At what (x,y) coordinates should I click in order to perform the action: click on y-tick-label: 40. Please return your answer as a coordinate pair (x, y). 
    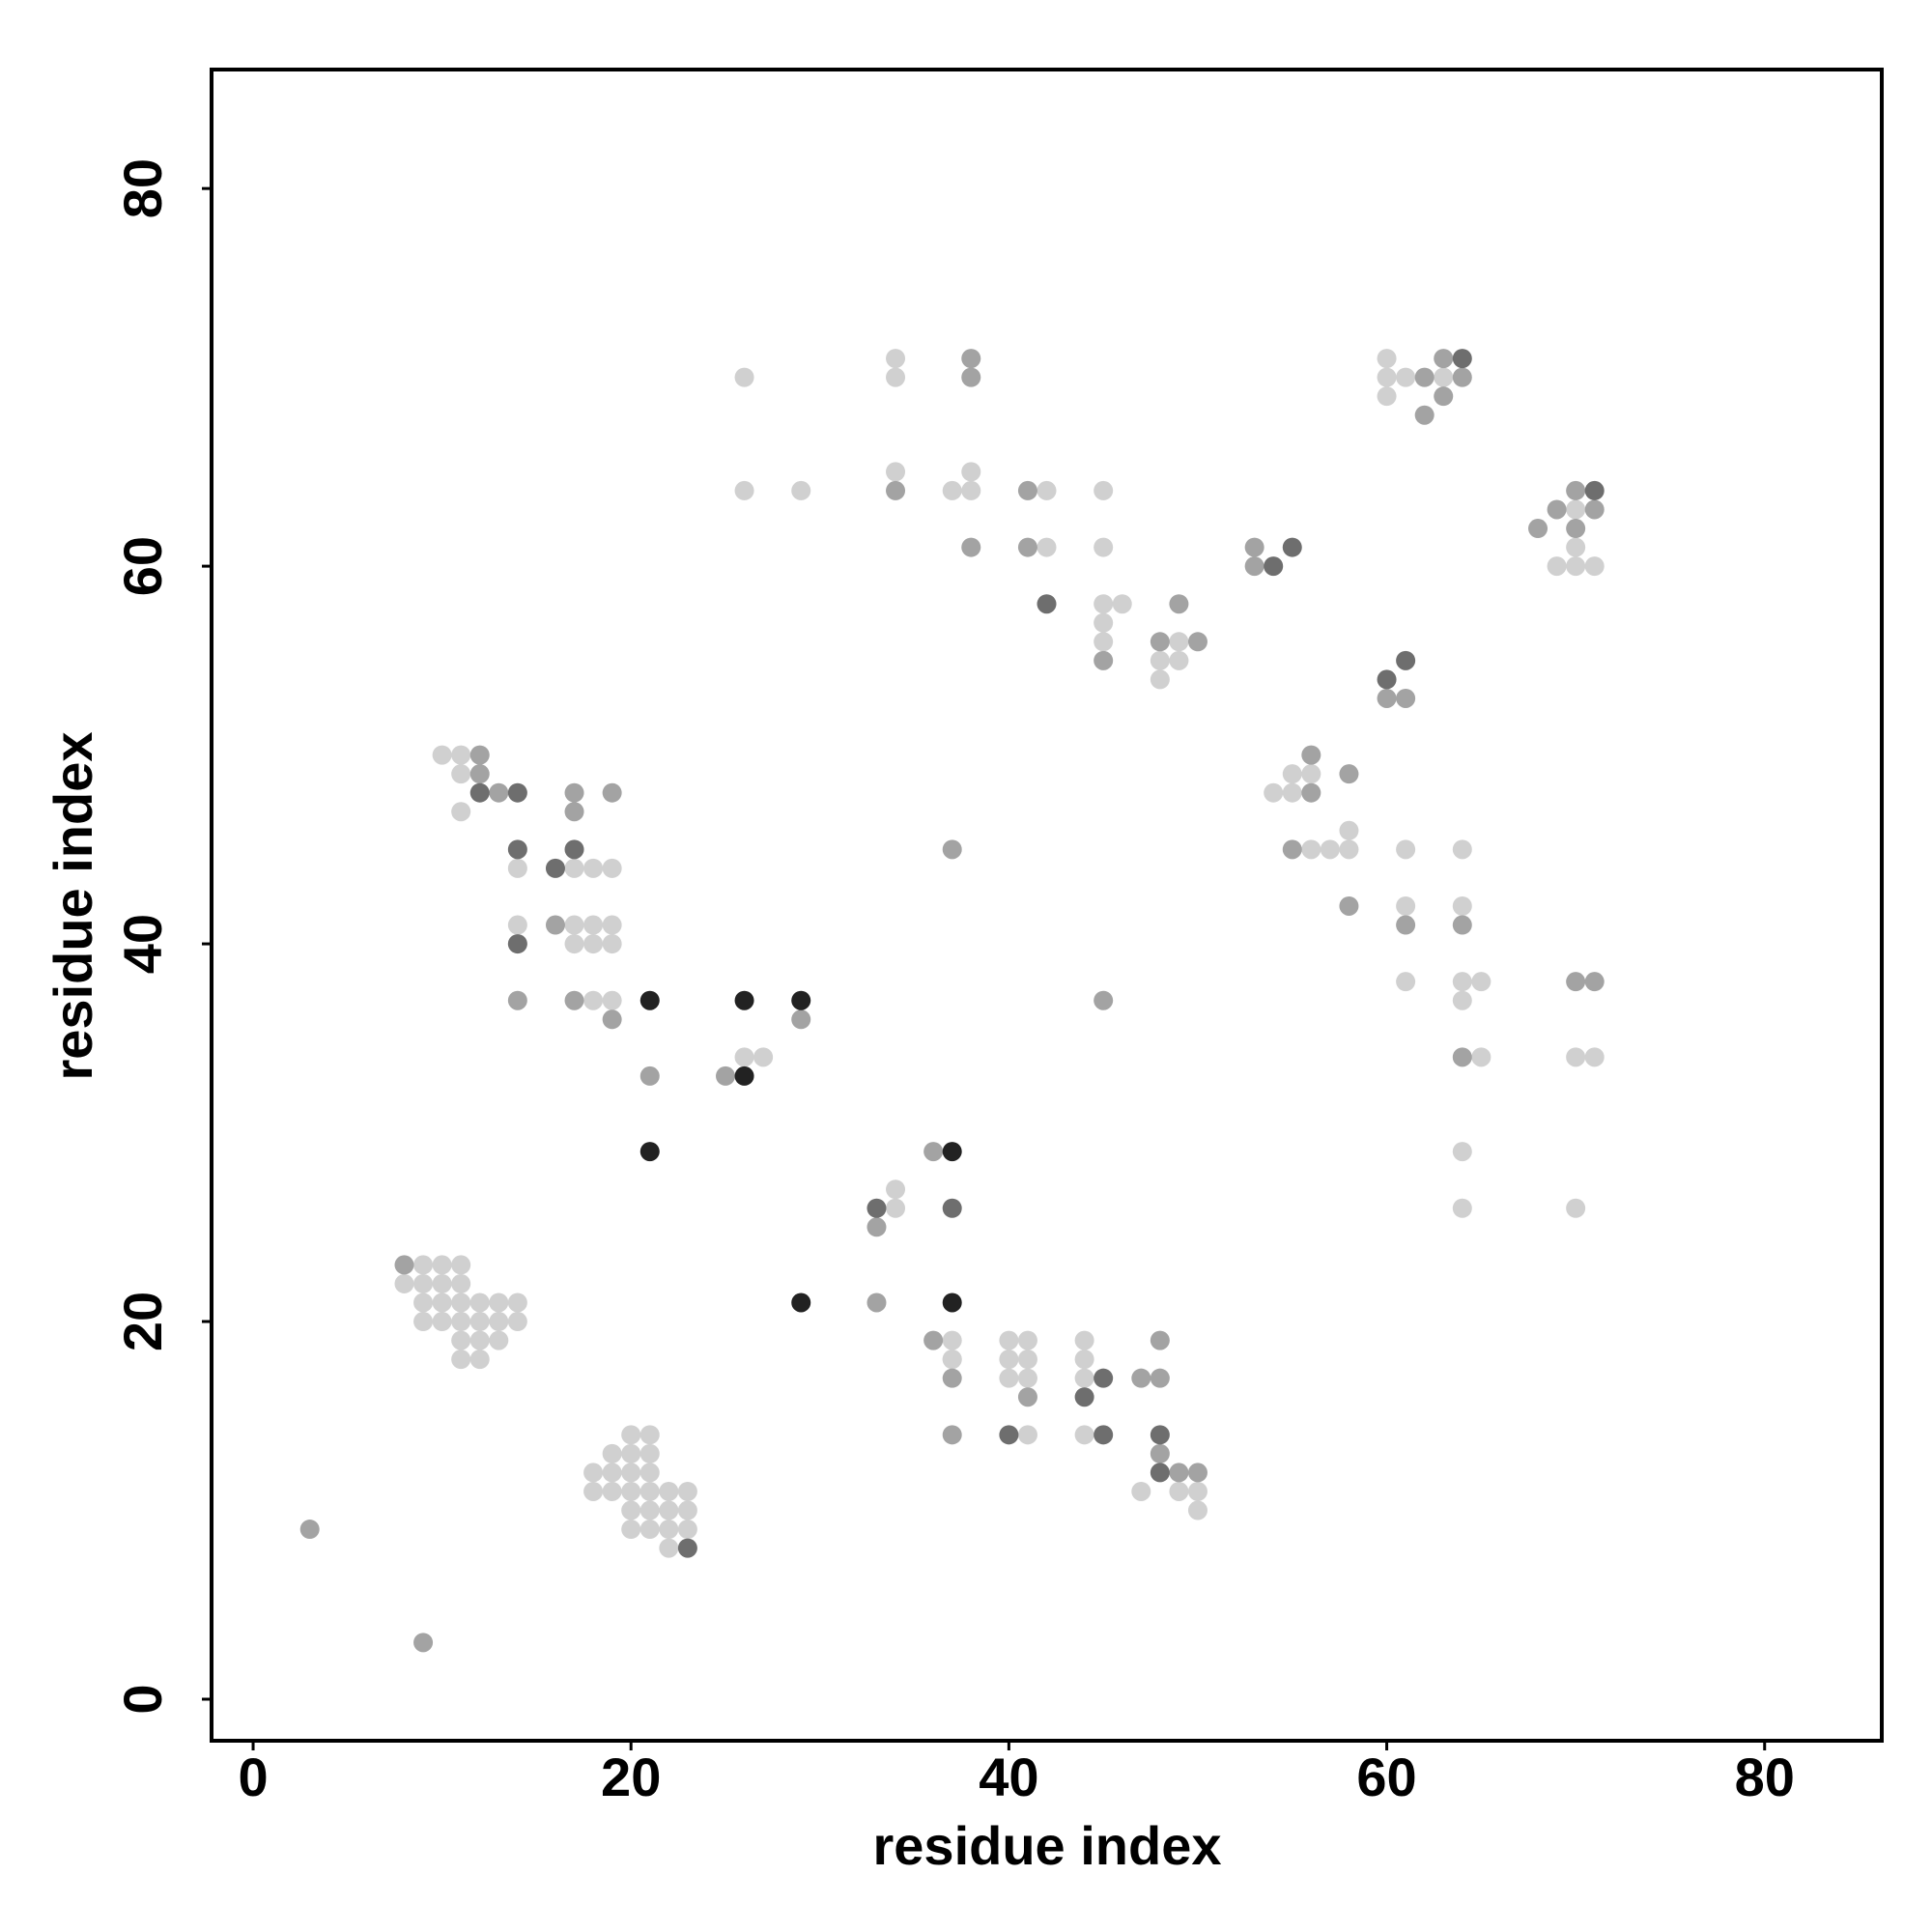
    Looking at the image, I should click on (142, 944).